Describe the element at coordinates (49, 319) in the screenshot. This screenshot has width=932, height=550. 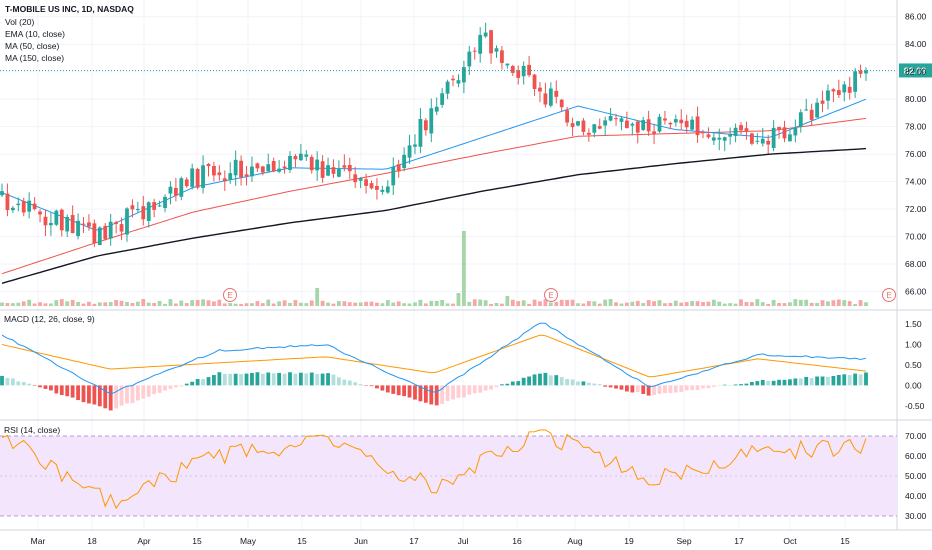
I see `macd-pane-title: MACD (12, 26, close, 9)` at that location.